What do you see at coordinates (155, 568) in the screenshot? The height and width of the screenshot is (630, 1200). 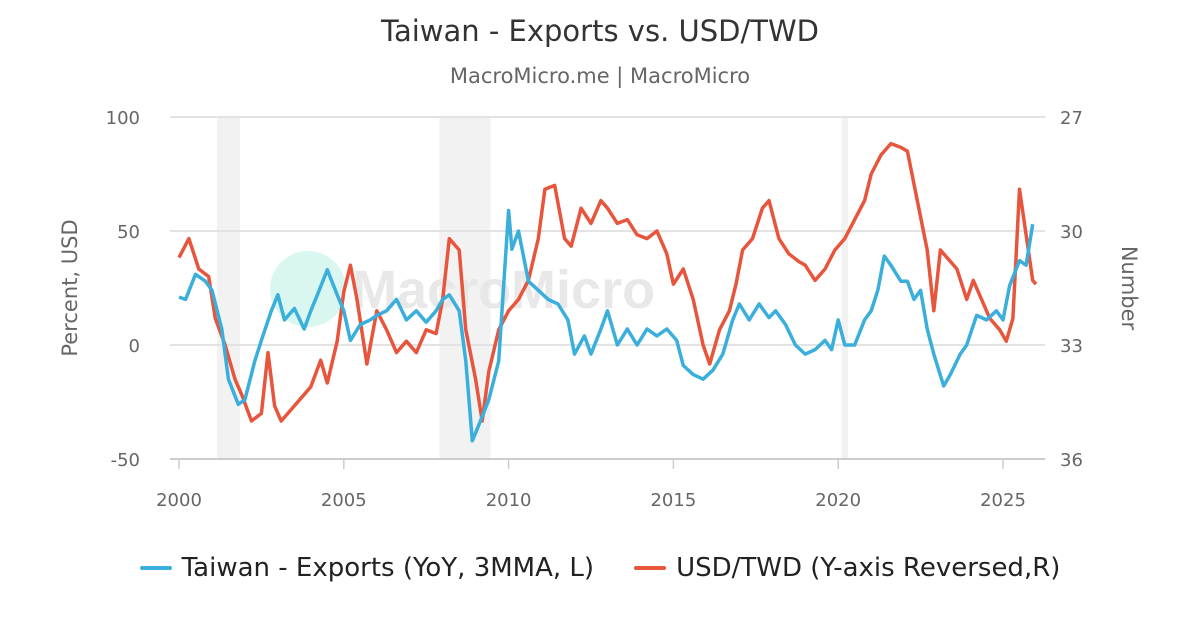 I see `legend-swatch-exports` at bounding box center [155, 568].